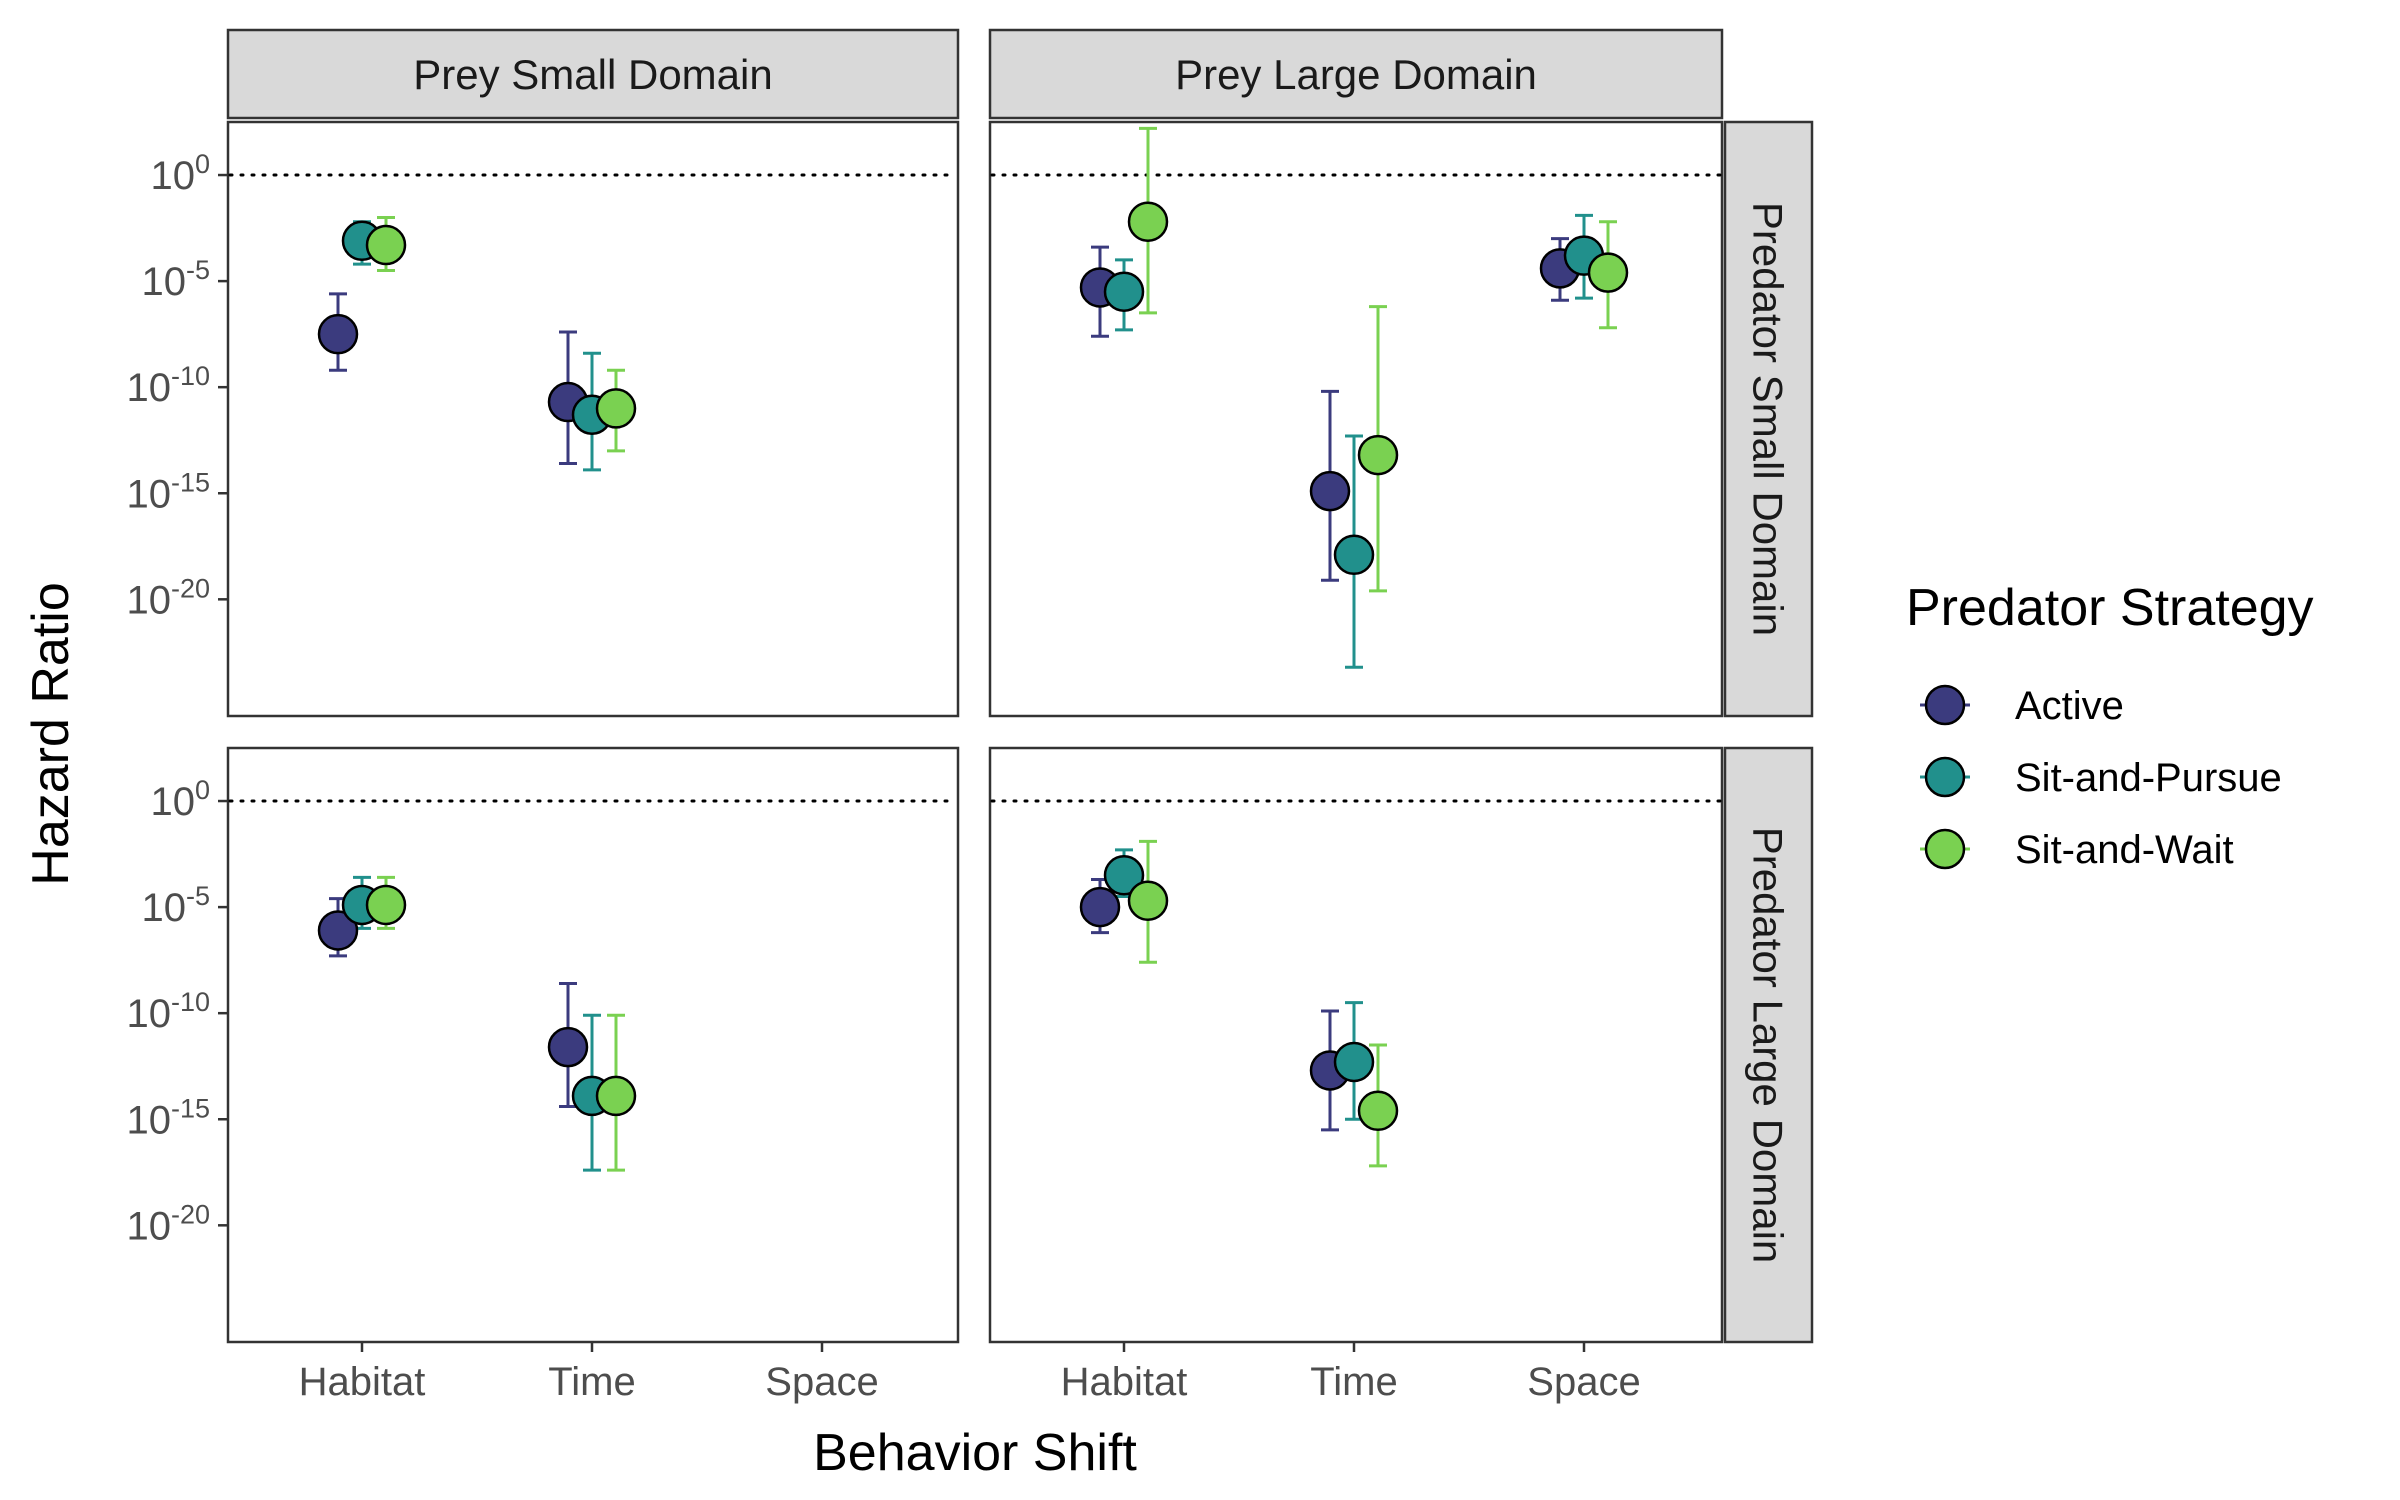 This screenshot has height=1500, width=2400. What do you see at coordinates (2148, 778) in the screenshot?
I see `legend-label: Sit-and-Pursue` at bounding box center [2148, 778].